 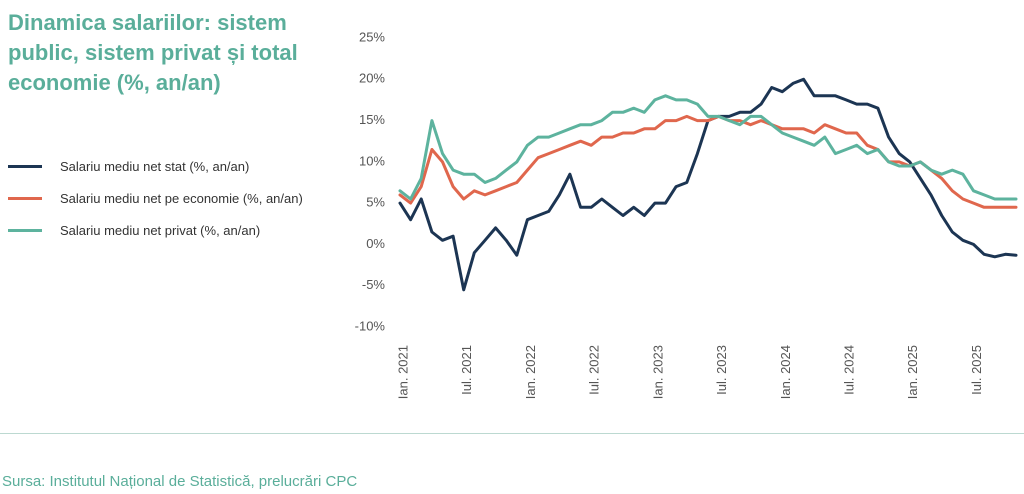 I want to click on legend-item: Salariu mediu net pe economie (%, an/an), so click(x=155, y=198).